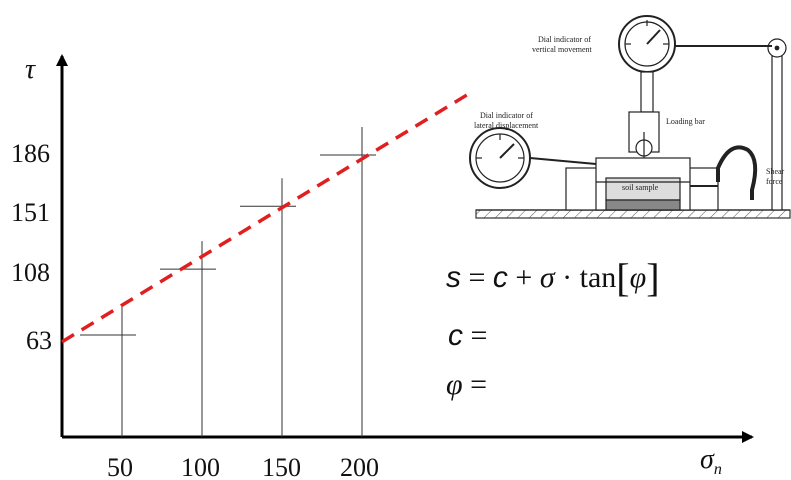 The width and height of the screenshot is (791, 480). What do you see at coordinates (243, 466) in the screenshot?
I see `x-tick-labels: 50 100 150 200` at bounding box center [243, 466].